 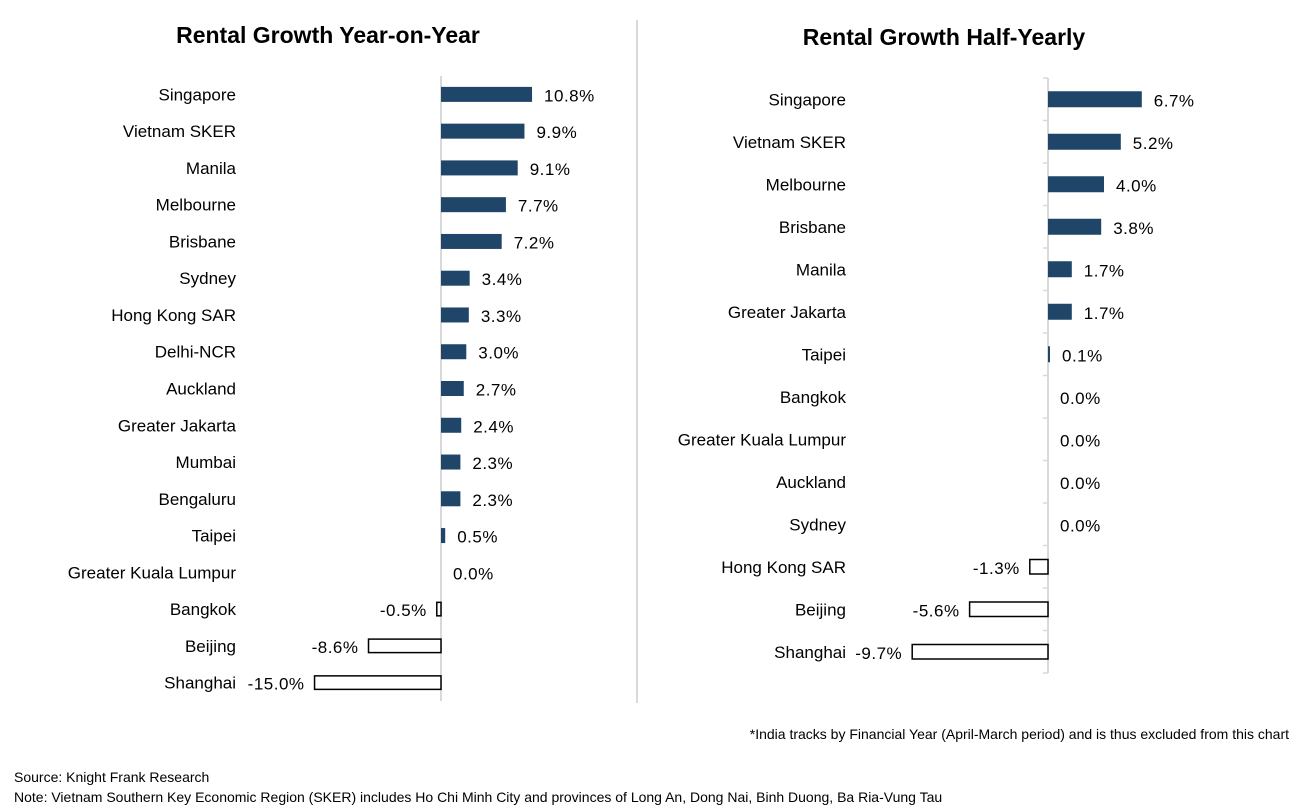 I want to click on chart-title-year-on-year: Rental Growth Year-on-Year, so click(x=328, y=35).